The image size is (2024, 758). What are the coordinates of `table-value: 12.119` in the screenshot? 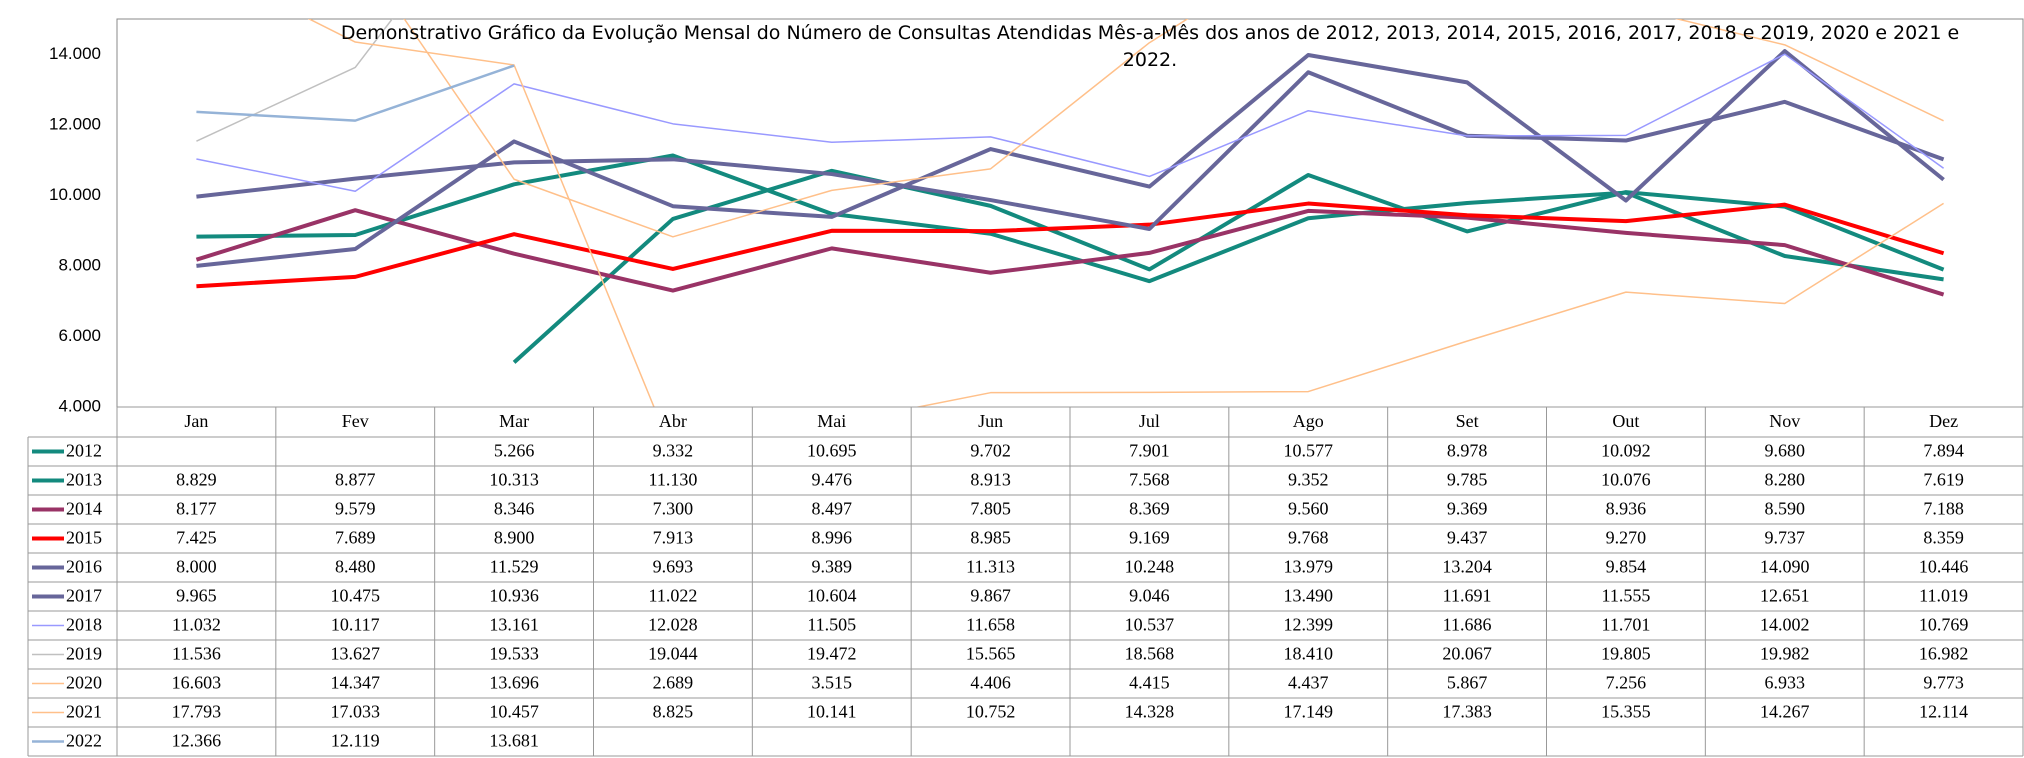 It's located at (355, 741).